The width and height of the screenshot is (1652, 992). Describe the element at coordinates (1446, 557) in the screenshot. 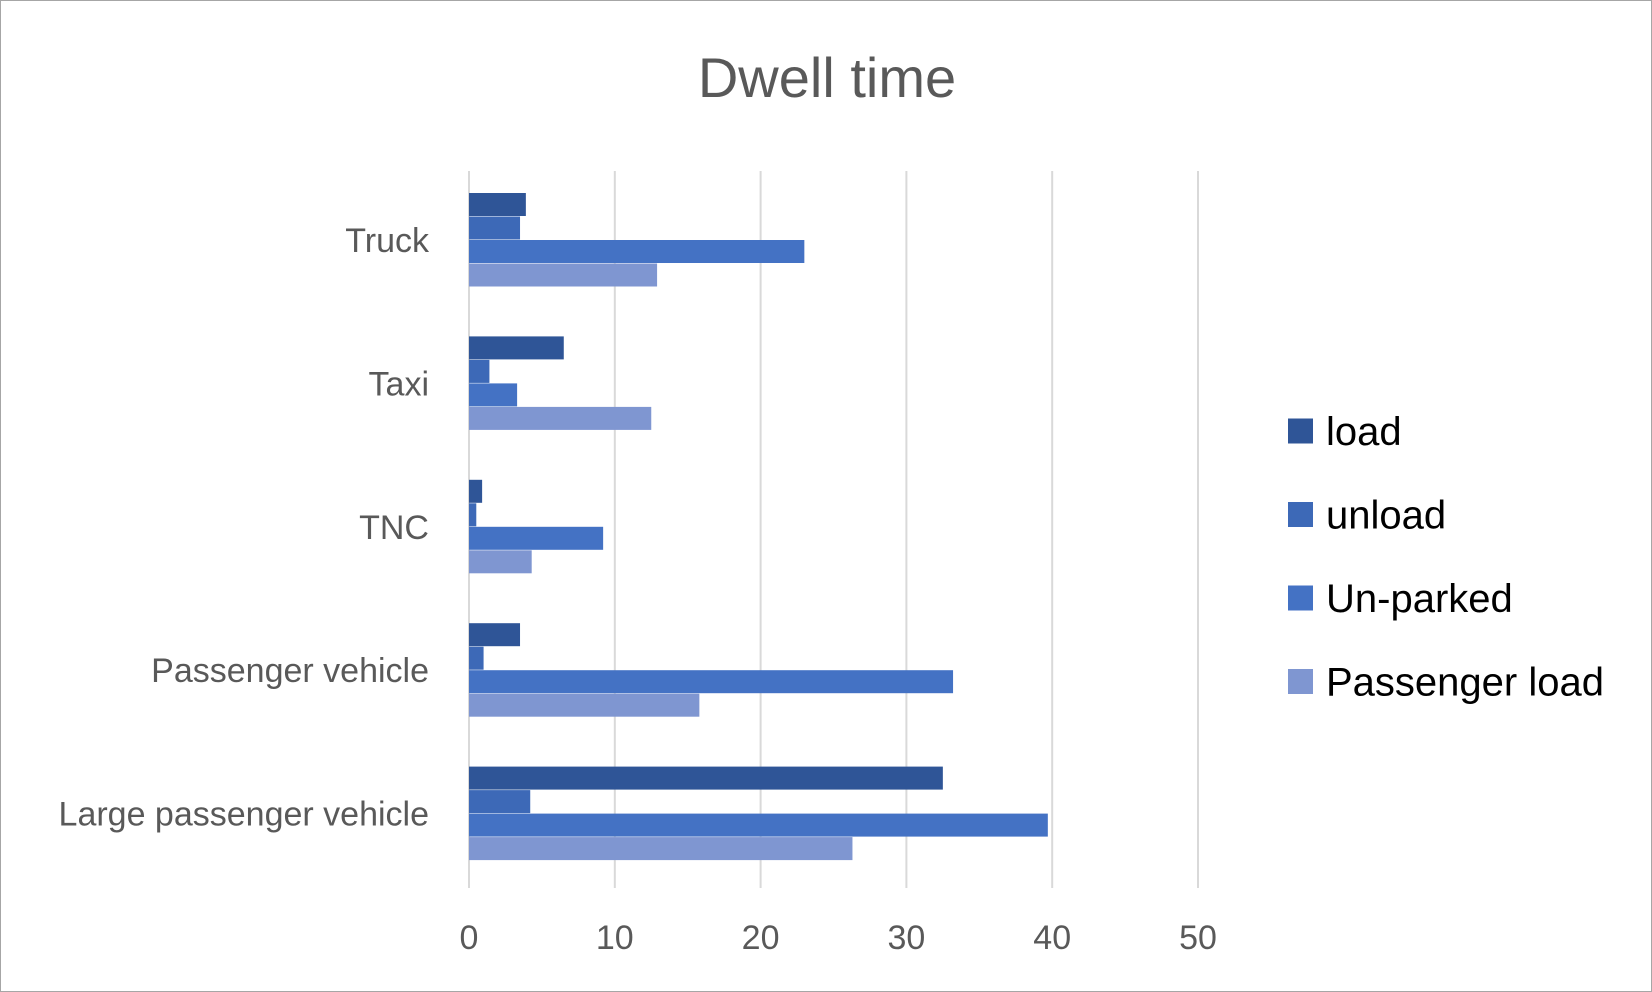

I see `legend: load unload Un-parked Passenger load` at that location.